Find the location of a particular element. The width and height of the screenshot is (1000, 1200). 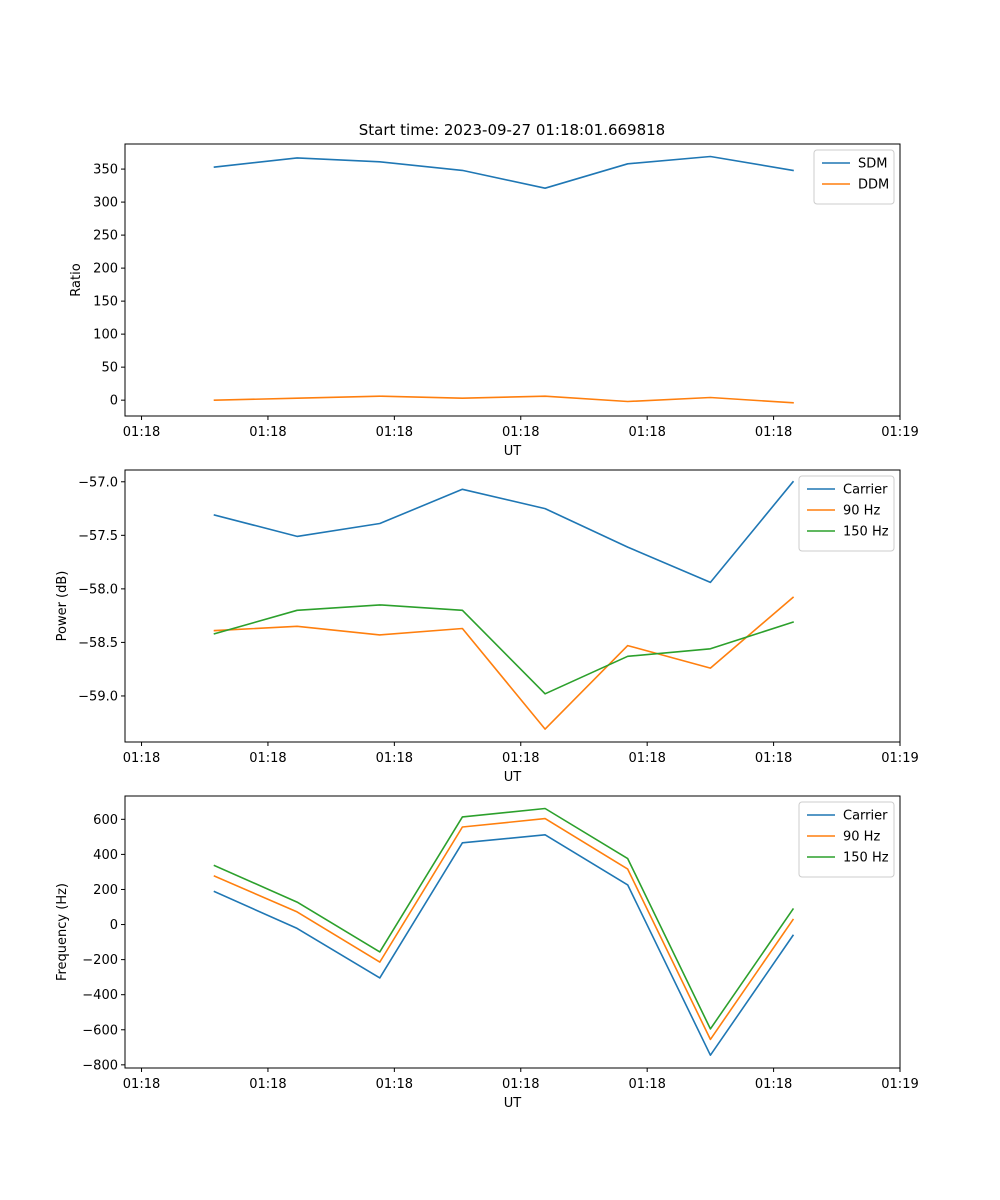

y-axis-label: Power (dB) is located at coordinates (62, 606).